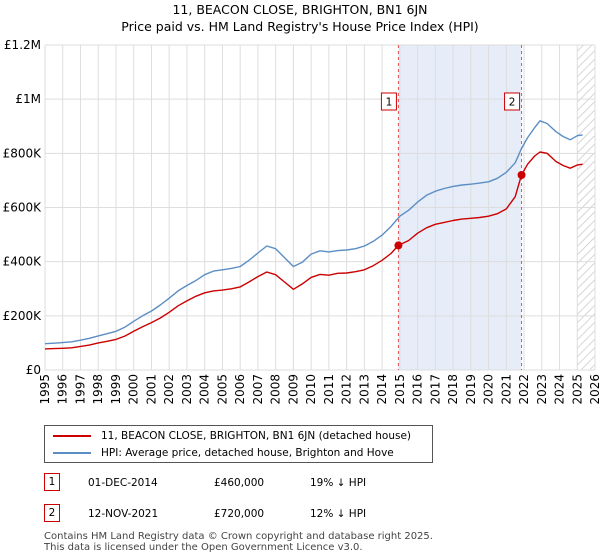 Image resolution: width=600 pixels, height=560 pixels. I want to click on transaction-marker: 1, so click(52, 482).